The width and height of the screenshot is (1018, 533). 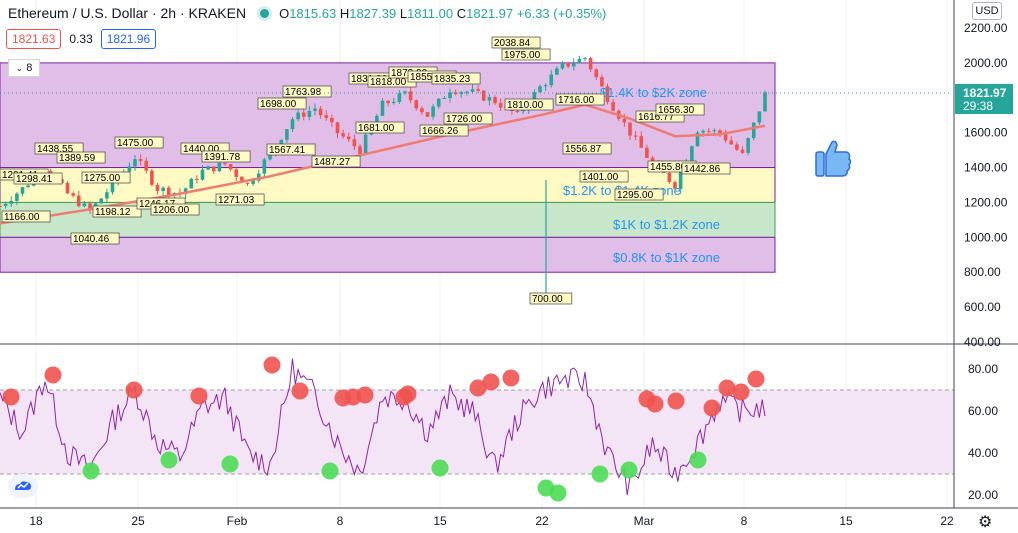 What do you see at coordinates (983, 432) in the screenshot?
I see `rsi-axis: 80.00 60.00 40.00 20.00` at bounding box center [983, 432].